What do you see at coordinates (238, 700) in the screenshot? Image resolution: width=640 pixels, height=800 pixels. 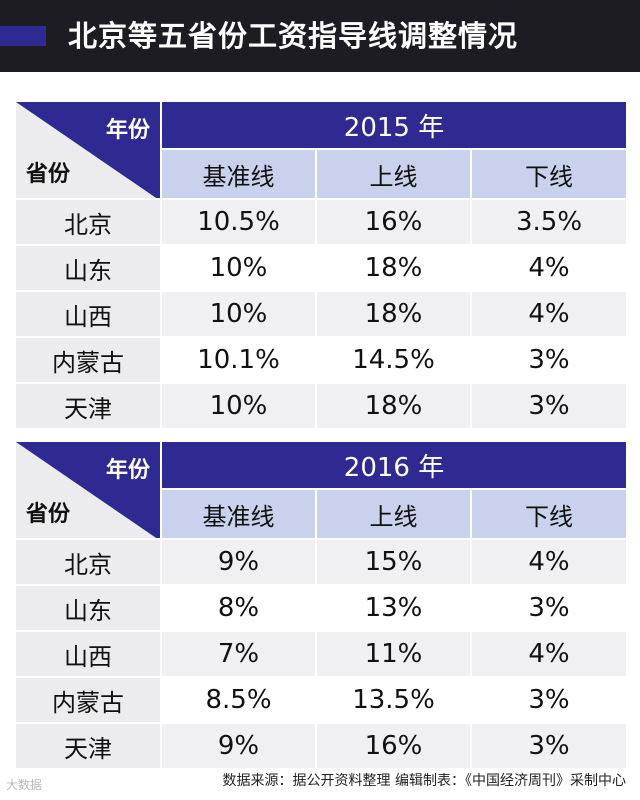 I see `baseline-value: 8.5%` at bounding box center [238, 700].